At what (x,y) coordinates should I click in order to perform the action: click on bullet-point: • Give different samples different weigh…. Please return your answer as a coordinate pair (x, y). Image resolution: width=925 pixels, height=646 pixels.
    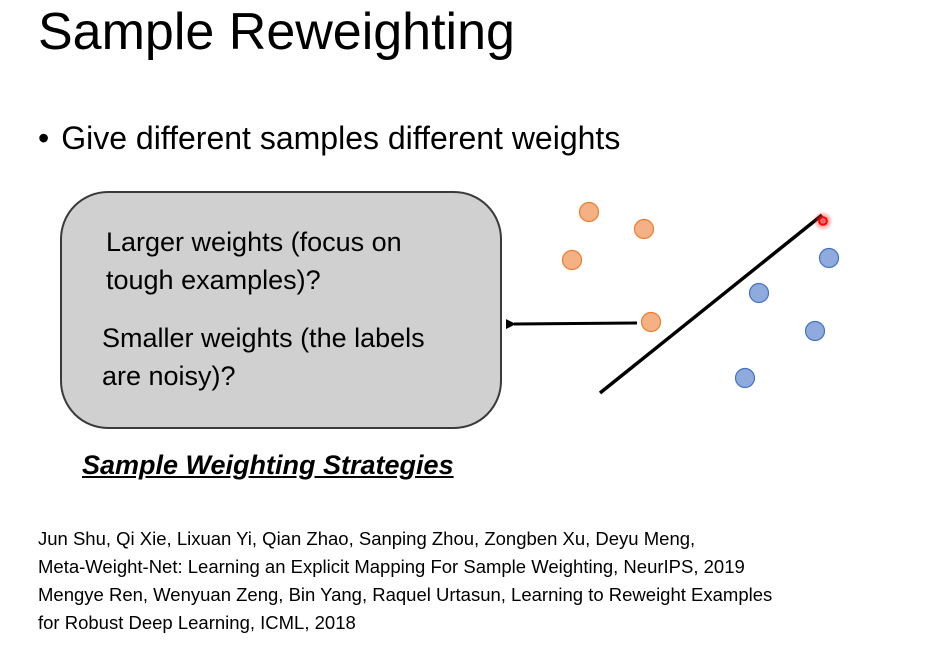
    Looking at the image, I should click on (329, 138).